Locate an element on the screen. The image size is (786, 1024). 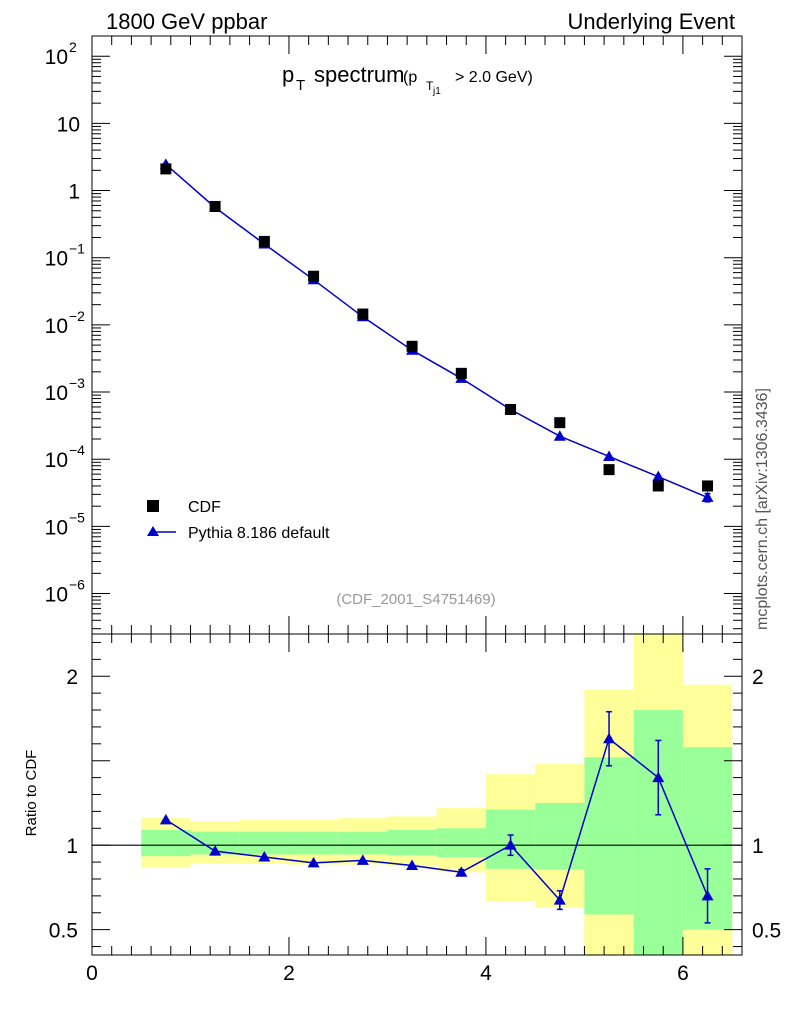
ratio-ytick-label-right: 0.5 is located at coordinates (766, 931).